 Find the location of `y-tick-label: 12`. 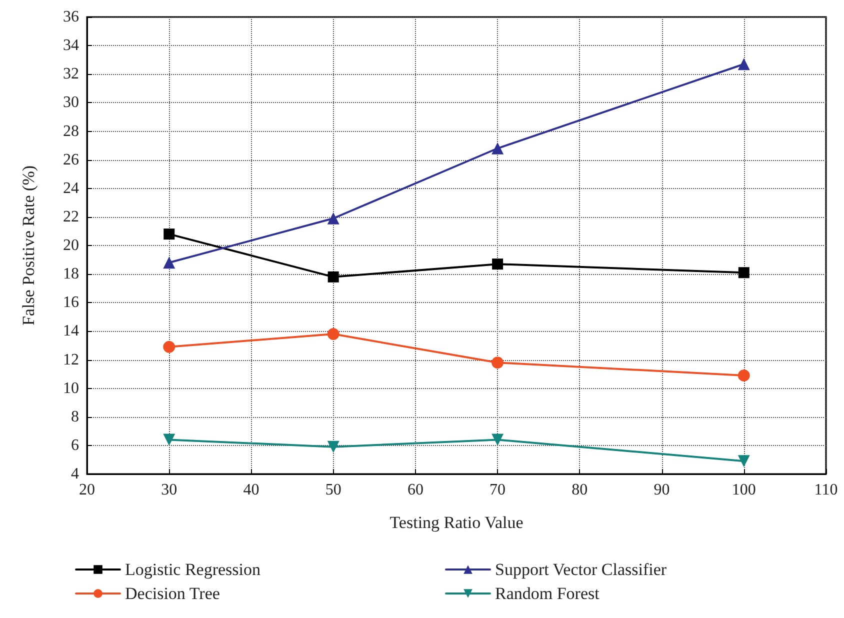

y-tick-label: 12 is located at coordinates (71, 359).